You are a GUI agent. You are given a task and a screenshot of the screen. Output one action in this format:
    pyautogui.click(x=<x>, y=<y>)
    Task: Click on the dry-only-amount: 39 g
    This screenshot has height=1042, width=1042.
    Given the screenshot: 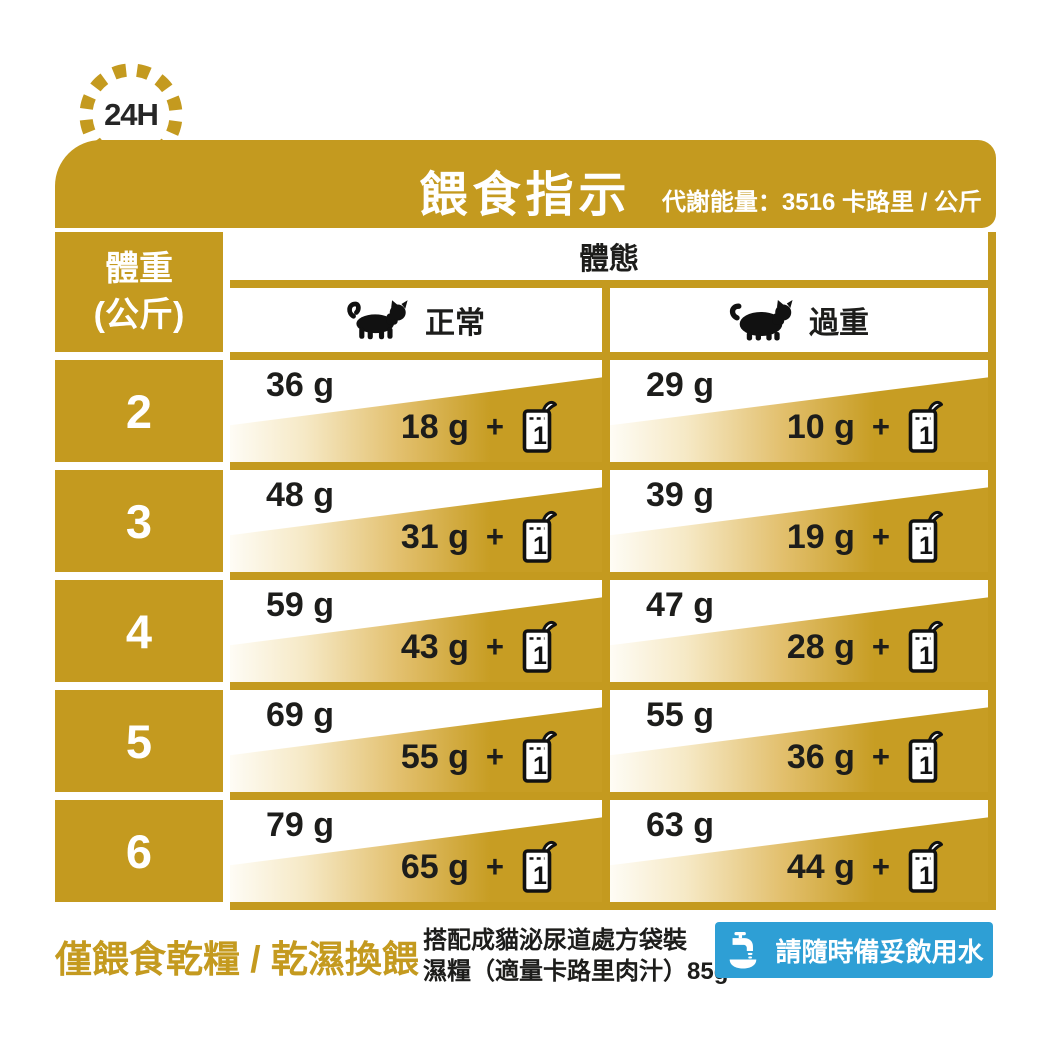 What is the action you would take?
    pyautogui.click(x=680, y=495)
    